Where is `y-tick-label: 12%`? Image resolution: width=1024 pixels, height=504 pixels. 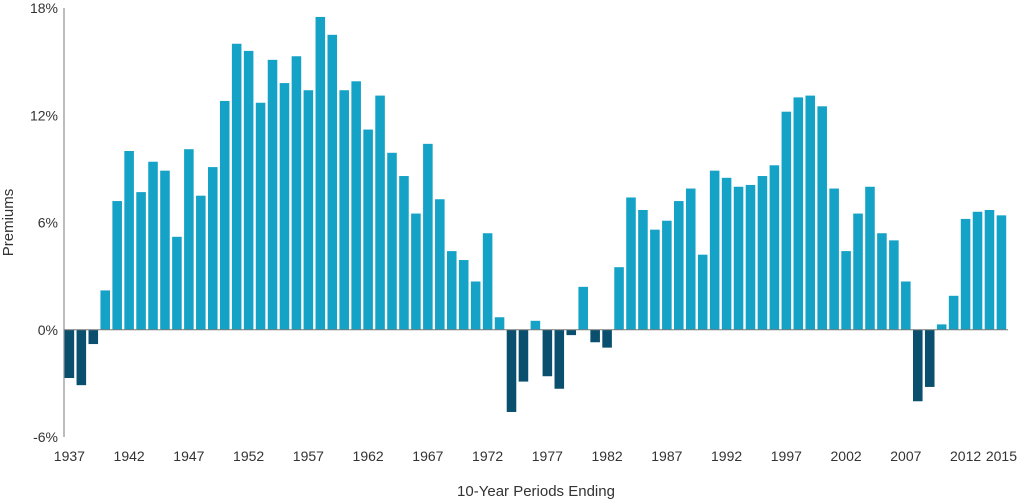 y-tick-label: 12% is located at coordinates (44, 115).